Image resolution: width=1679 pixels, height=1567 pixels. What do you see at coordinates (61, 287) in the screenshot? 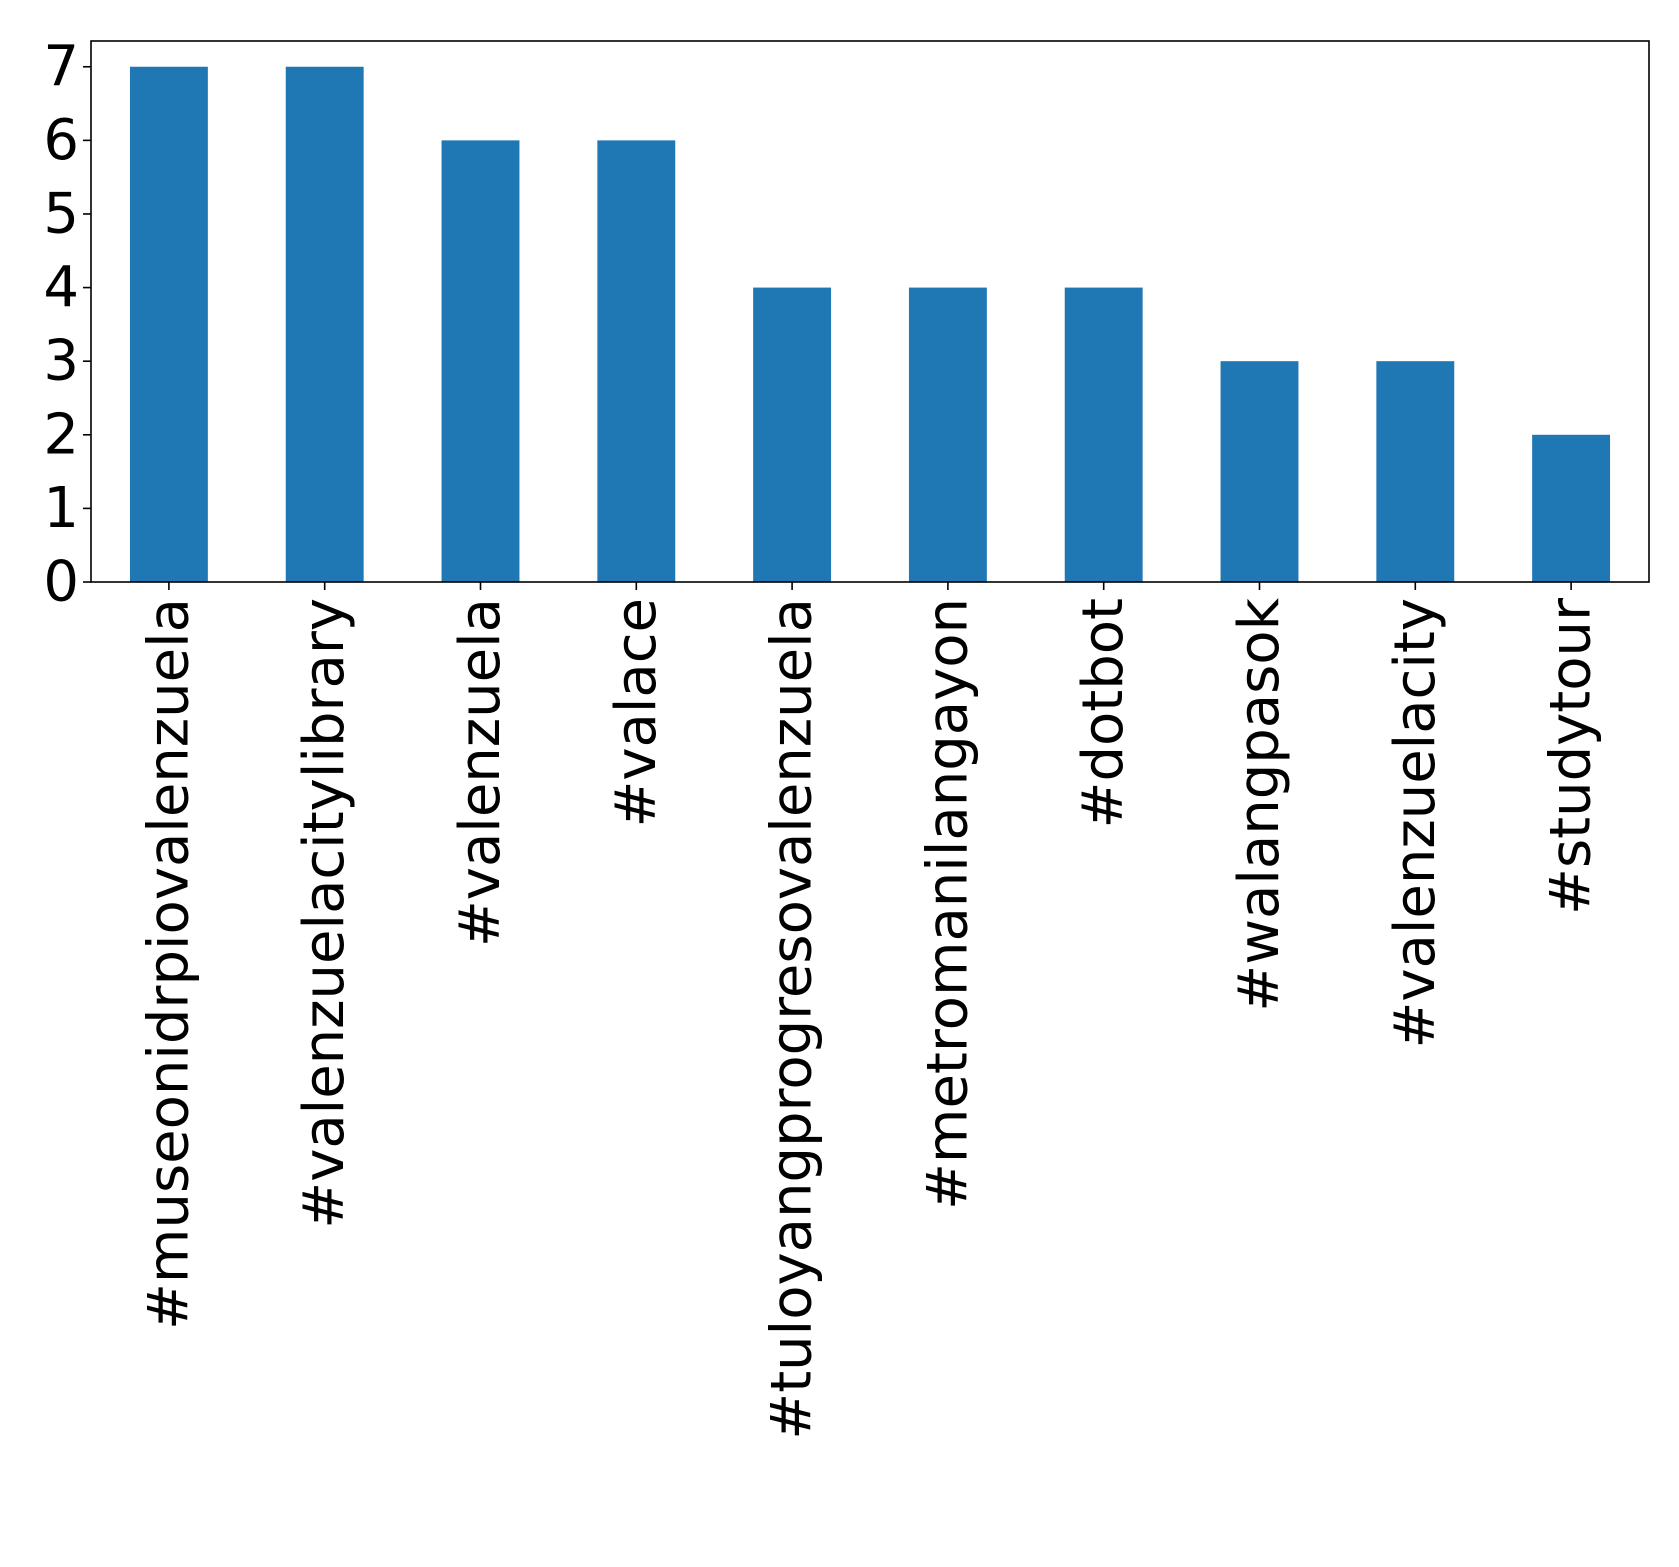
I see `y-tick-label: 4` at bounding box center [61, 287].